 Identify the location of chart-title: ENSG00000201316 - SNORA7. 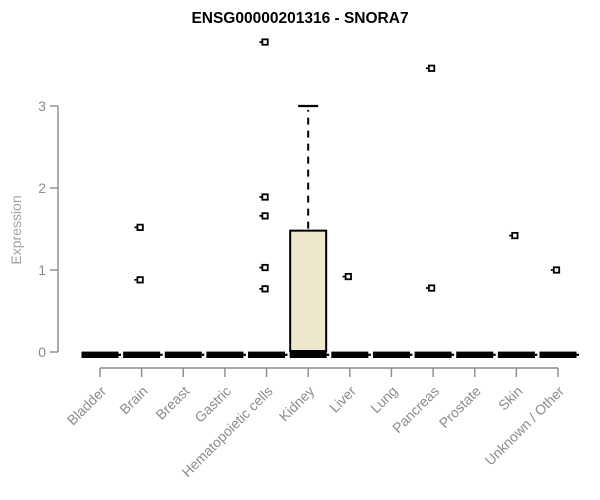
(300, 18).